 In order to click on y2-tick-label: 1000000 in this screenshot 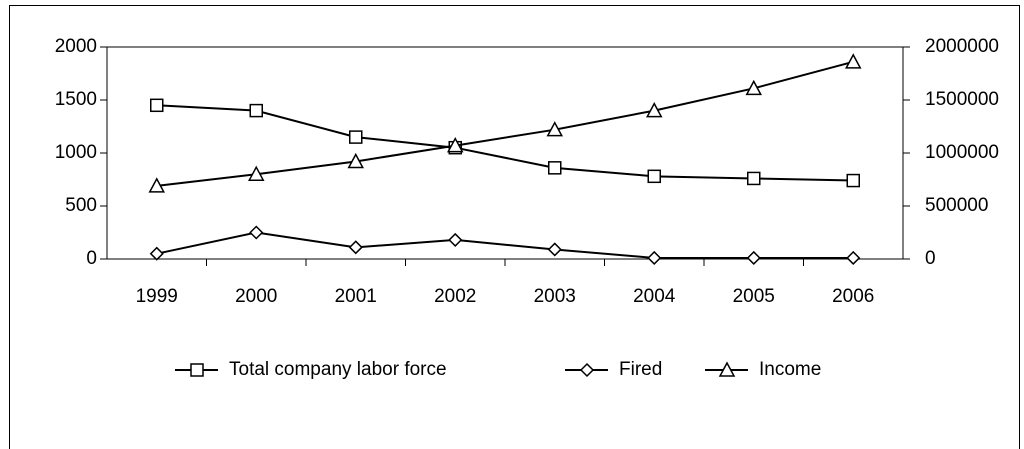, I will do `click(962, 152)`.